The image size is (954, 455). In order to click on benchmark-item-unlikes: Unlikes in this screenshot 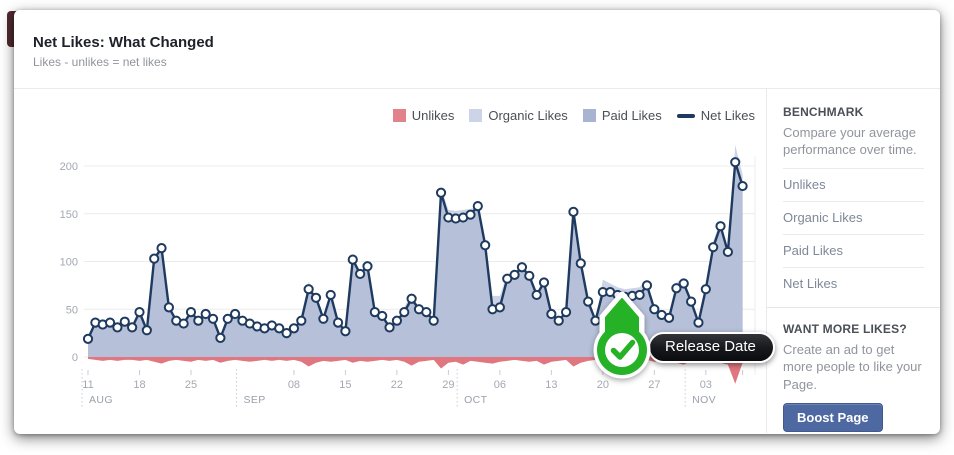, I will do `click(853, 184)`.